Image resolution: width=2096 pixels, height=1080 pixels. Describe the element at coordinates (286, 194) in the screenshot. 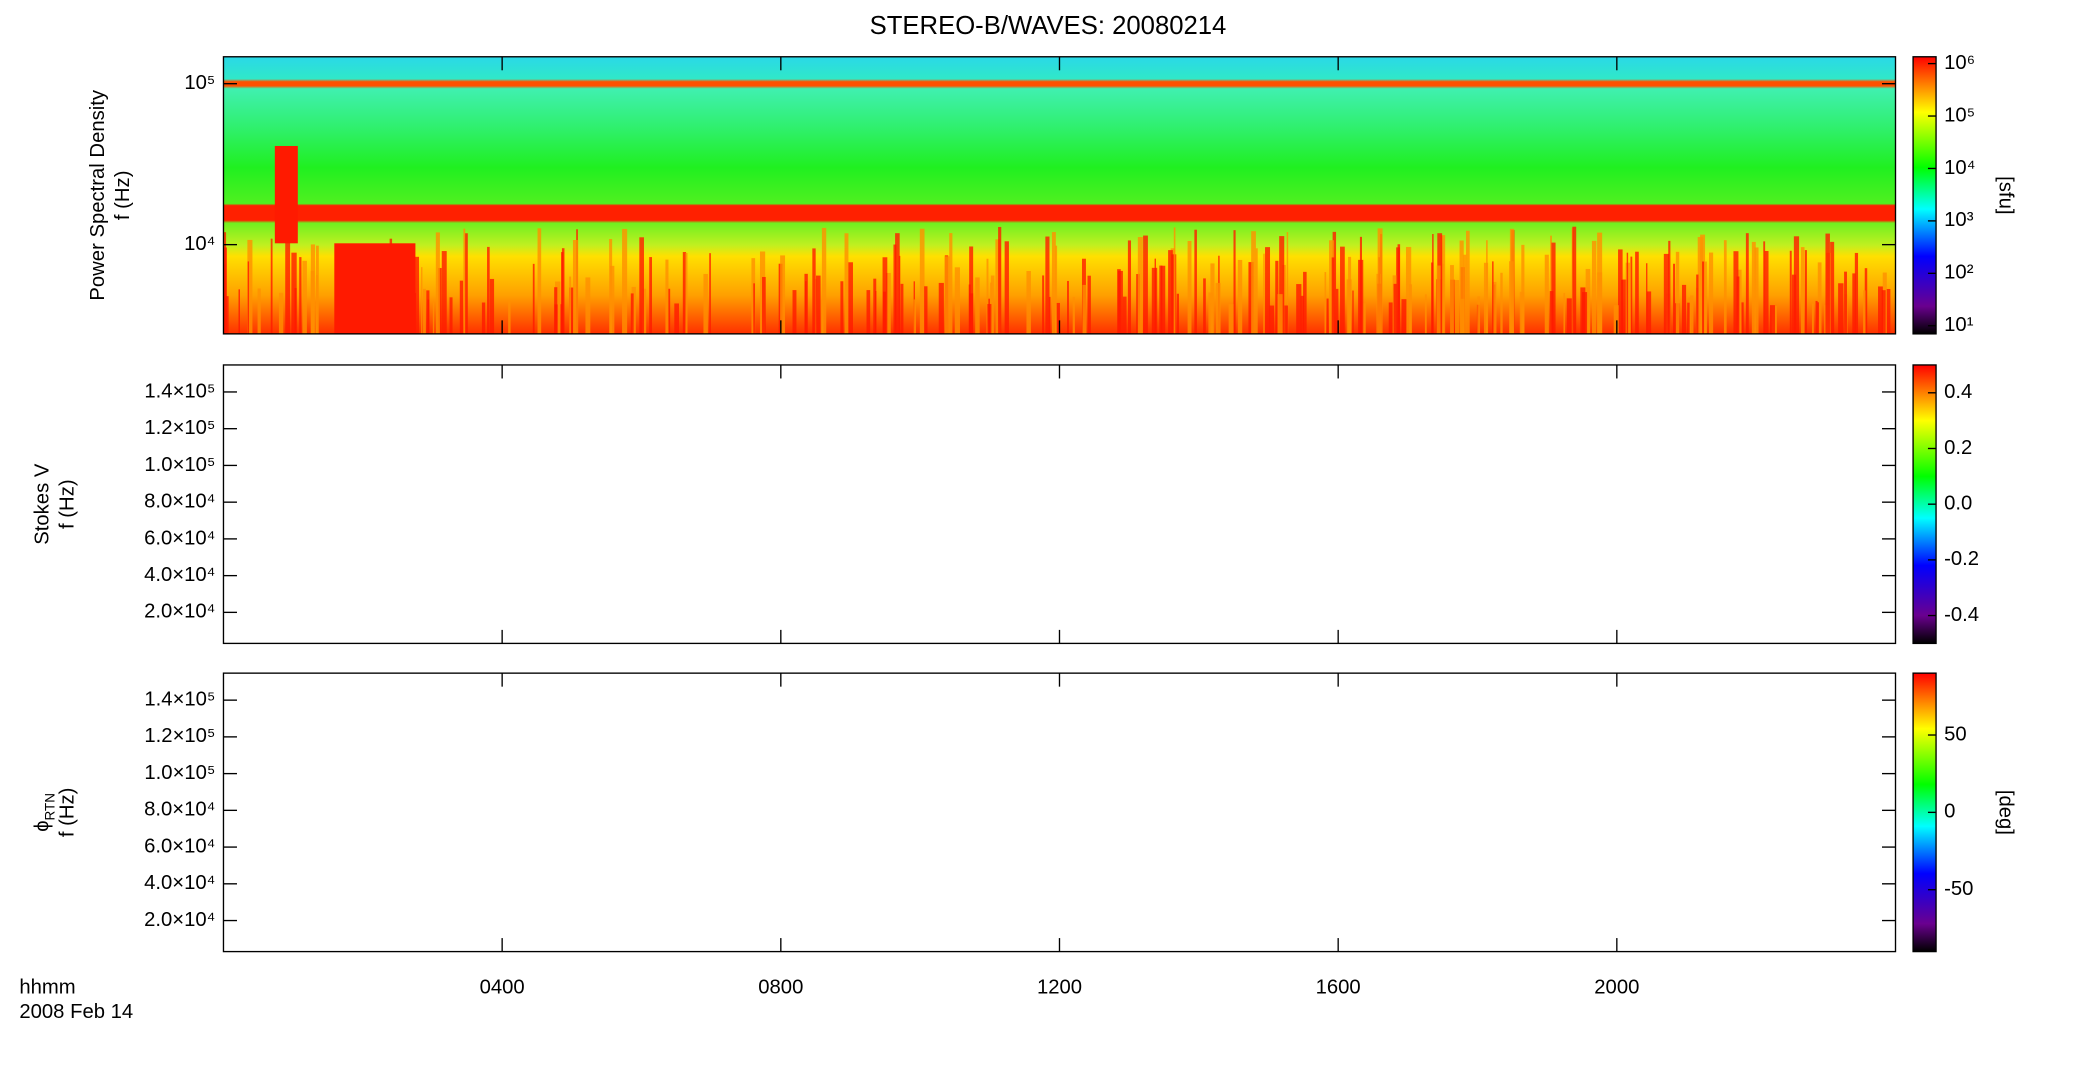

I see `texture-block` at that location.